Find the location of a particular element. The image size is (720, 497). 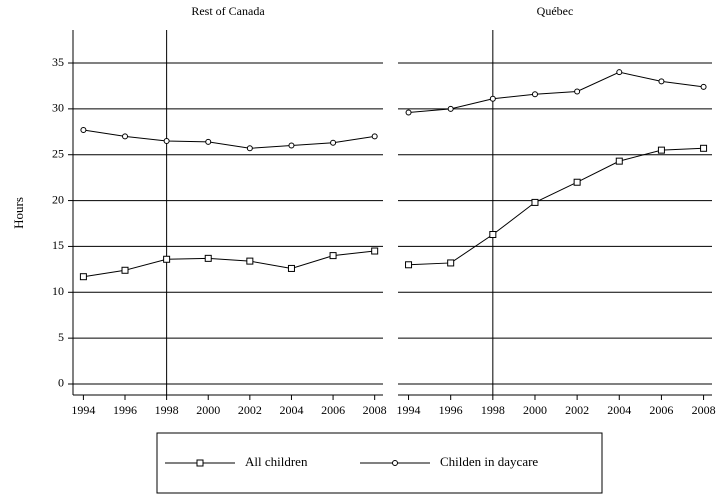

panel-title: Rest of Canada is located at coordinates (228, 11).